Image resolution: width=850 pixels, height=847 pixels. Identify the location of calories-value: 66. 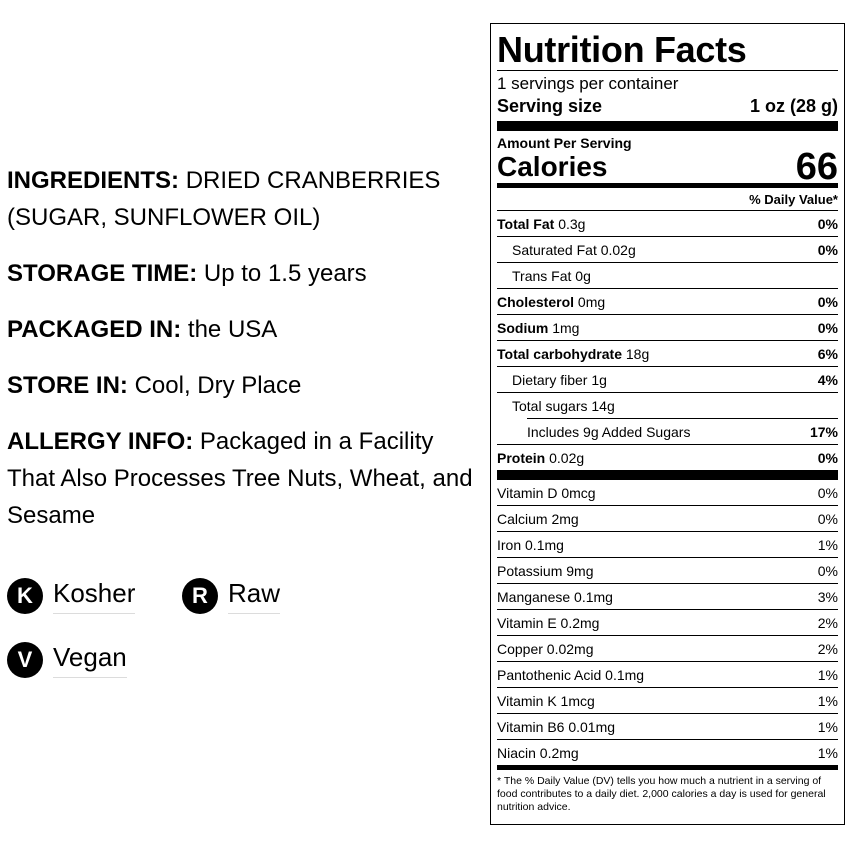
(816, 167).